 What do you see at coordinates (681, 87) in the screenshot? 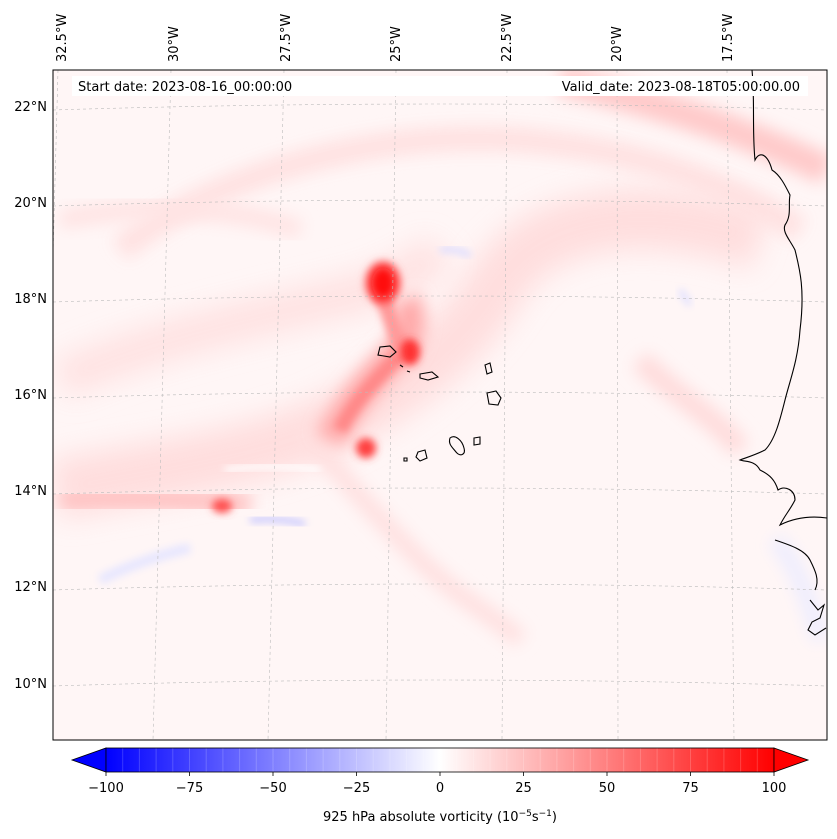
I see `valid-date-label: Valid_date: 2023-08-18T05:00:00.00` at bounding box center [681, 87].